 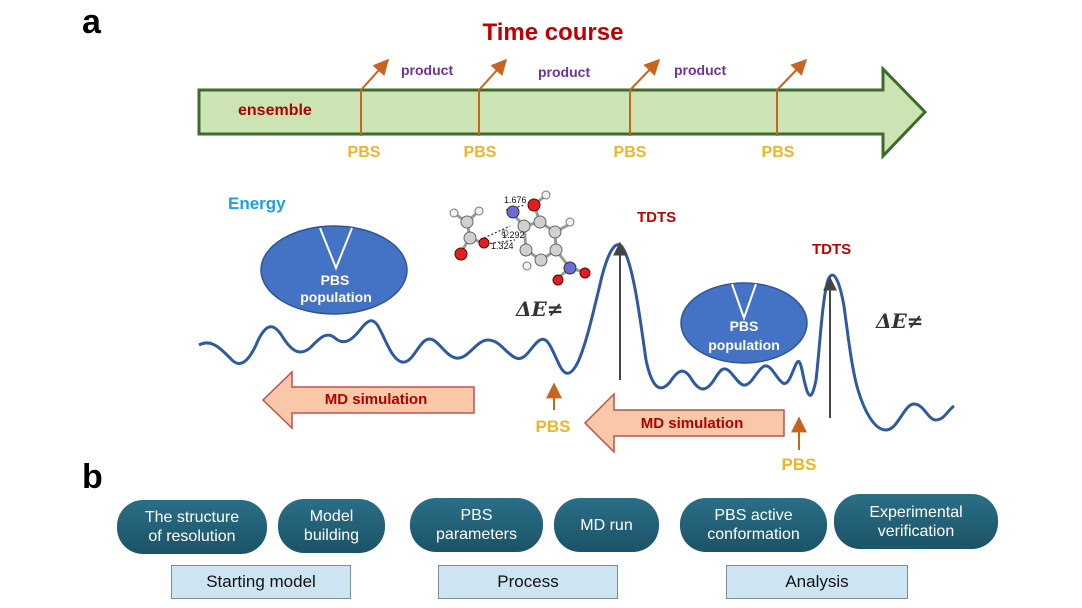 What do you see at coordinates (92, 477) in the screenshot?
I see `panel-b-letter: b` at bounding box center [92, 477].